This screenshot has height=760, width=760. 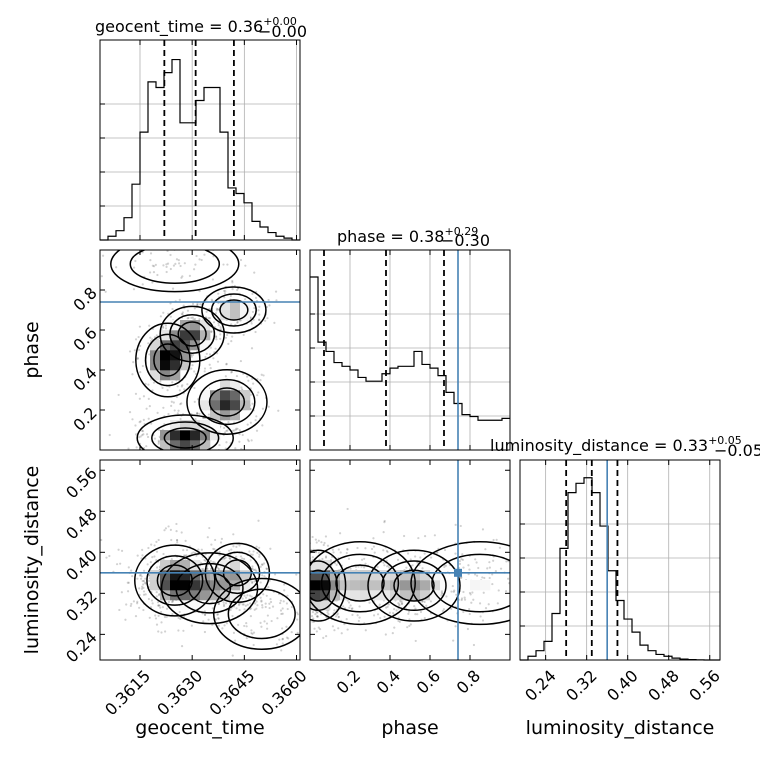 What do you see at coordinates (409, 728) in the screenshot?
I see `xlabel-phase: phase` at bounding box center [409, 728].